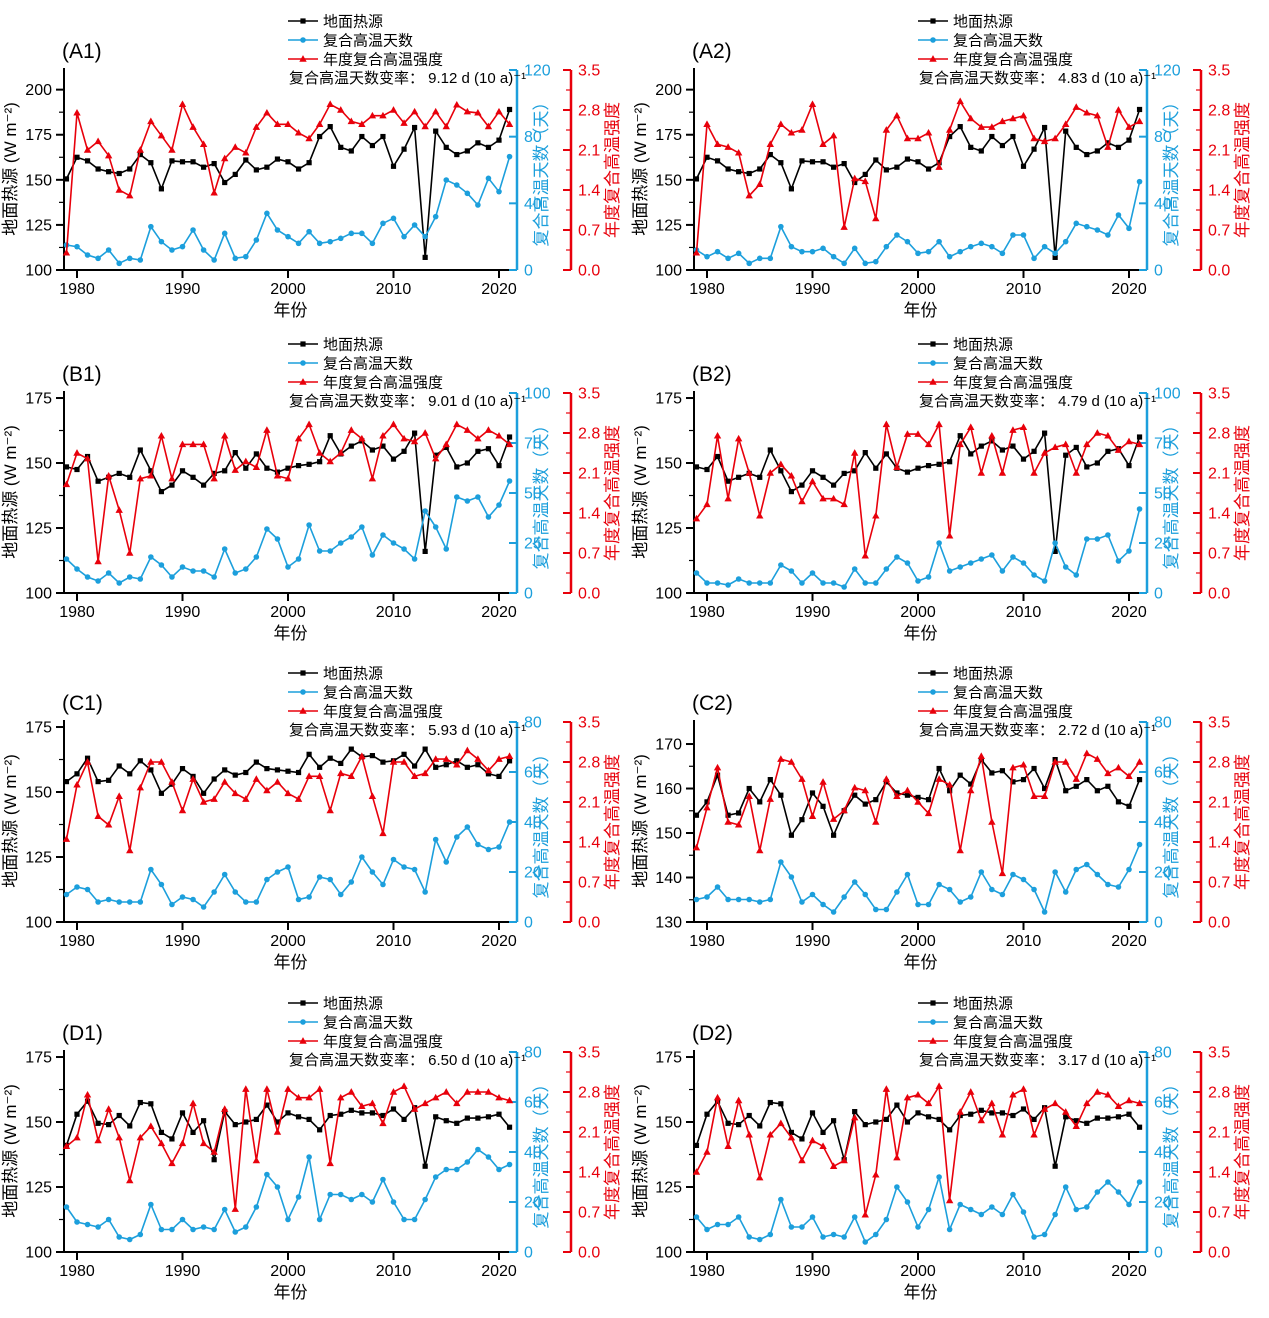  I want to click on legend-intensity: 年度复合高温强度, so click(365, 383).